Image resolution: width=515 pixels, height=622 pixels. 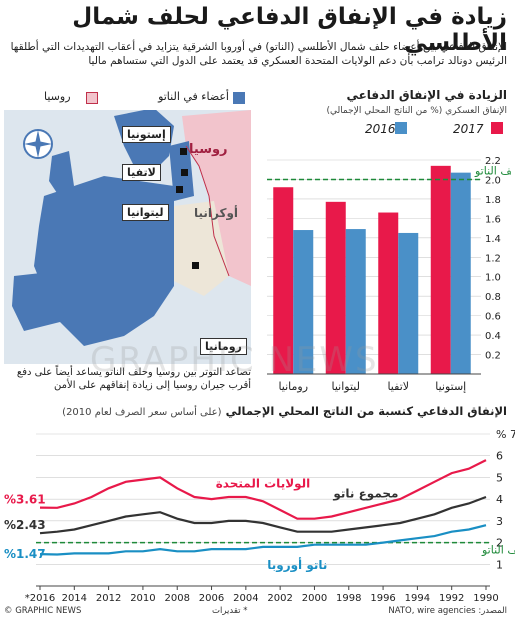 What do you see at coordinates (293, 386) in the screenshot?
I see `bar-category-label: رومانيا` at bounding box center [293, 386].